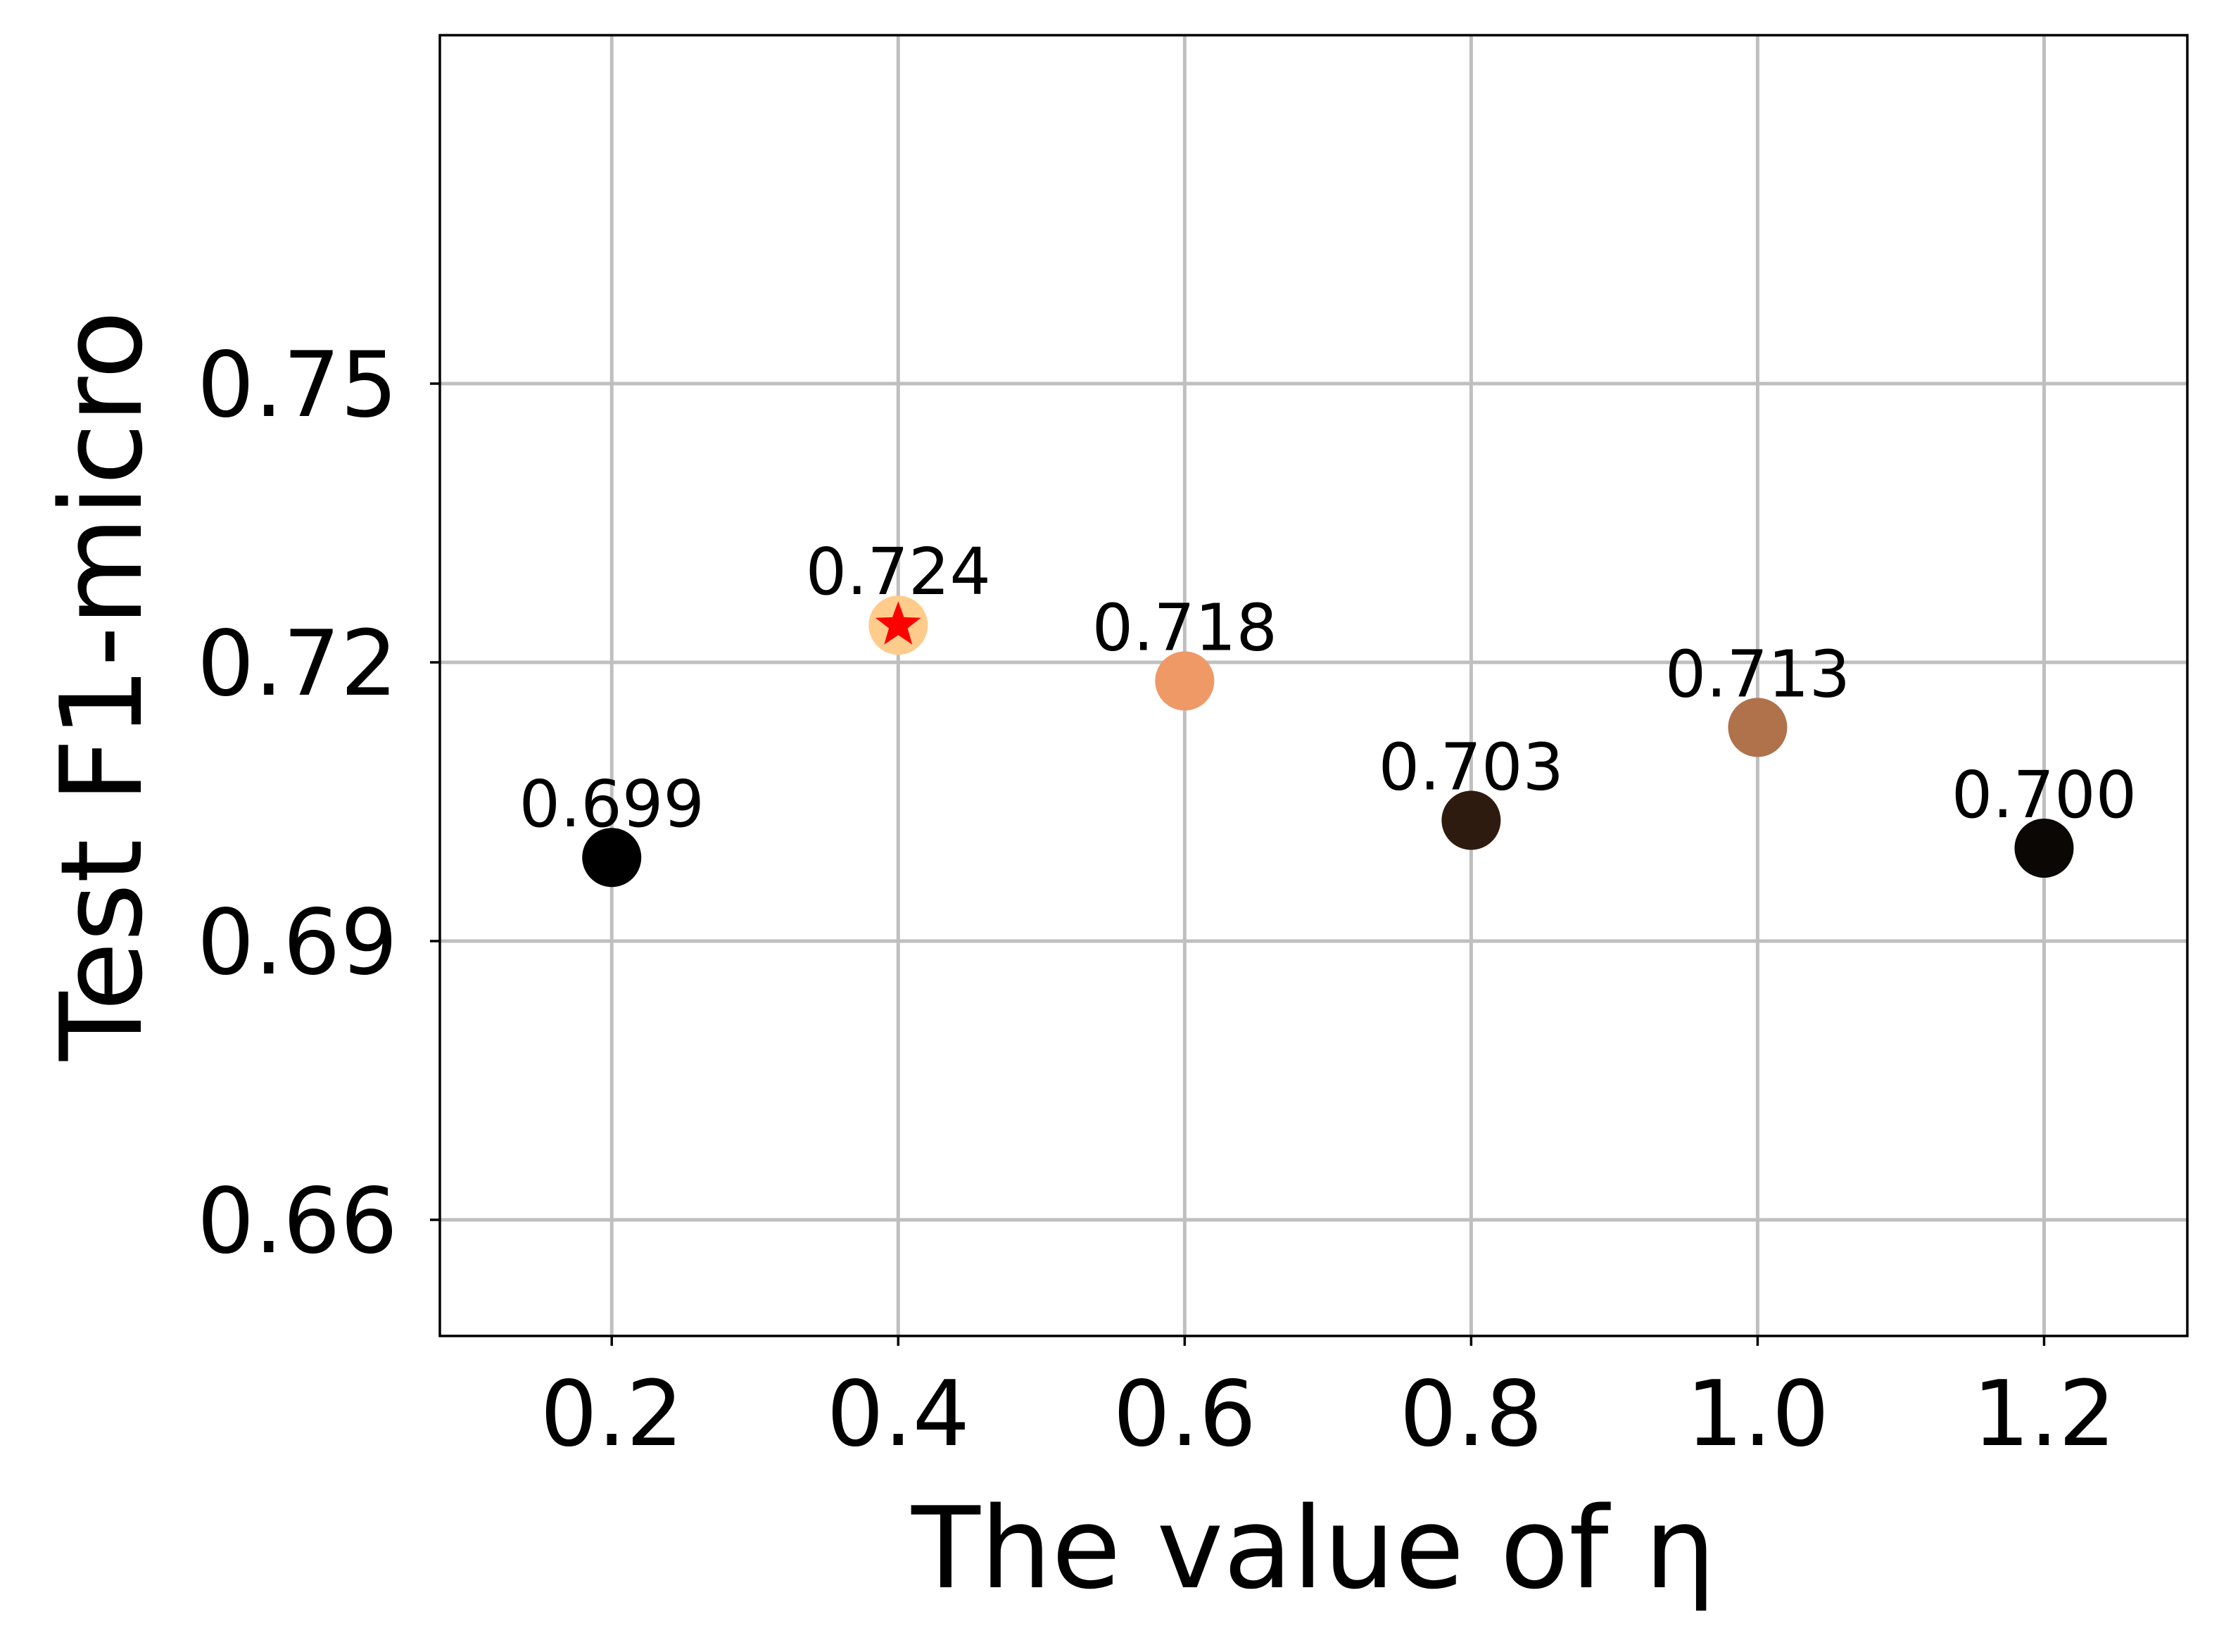 This screenshot has height=1652, width=2219. Describe the element at coordinates (1472, 1414) in the screenshot. I see `x-tick-label: 0.8` at that location.